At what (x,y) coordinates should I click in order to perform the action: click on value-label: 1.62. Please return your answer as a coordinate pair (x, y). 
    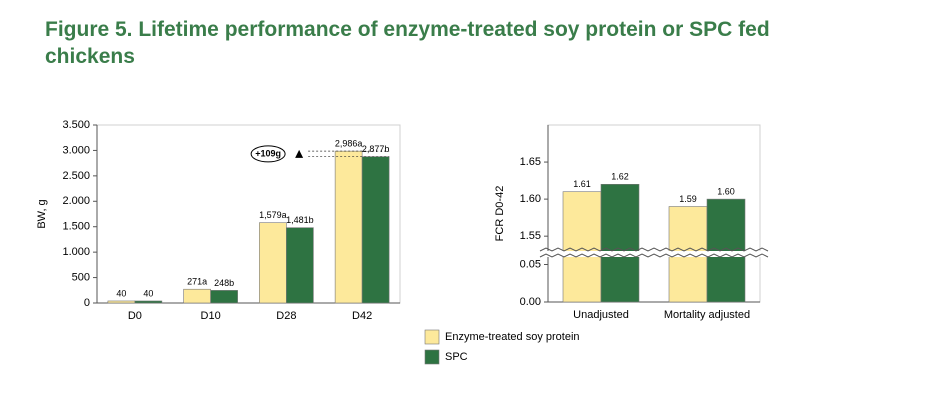
    Looking at the image, I should click on (620, 177).